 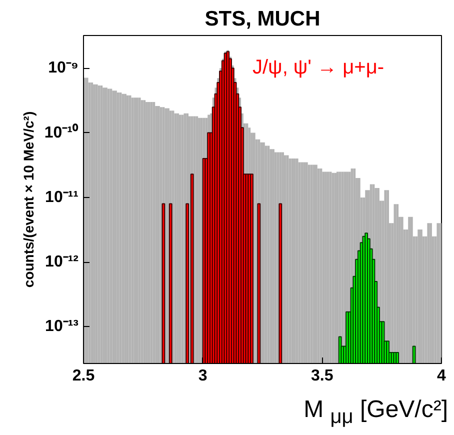 What do you see at coordinates (61, 327) in the screenshot?
I see `y-tick-label: 10⁻¹³` at bounding box center [61, 327].